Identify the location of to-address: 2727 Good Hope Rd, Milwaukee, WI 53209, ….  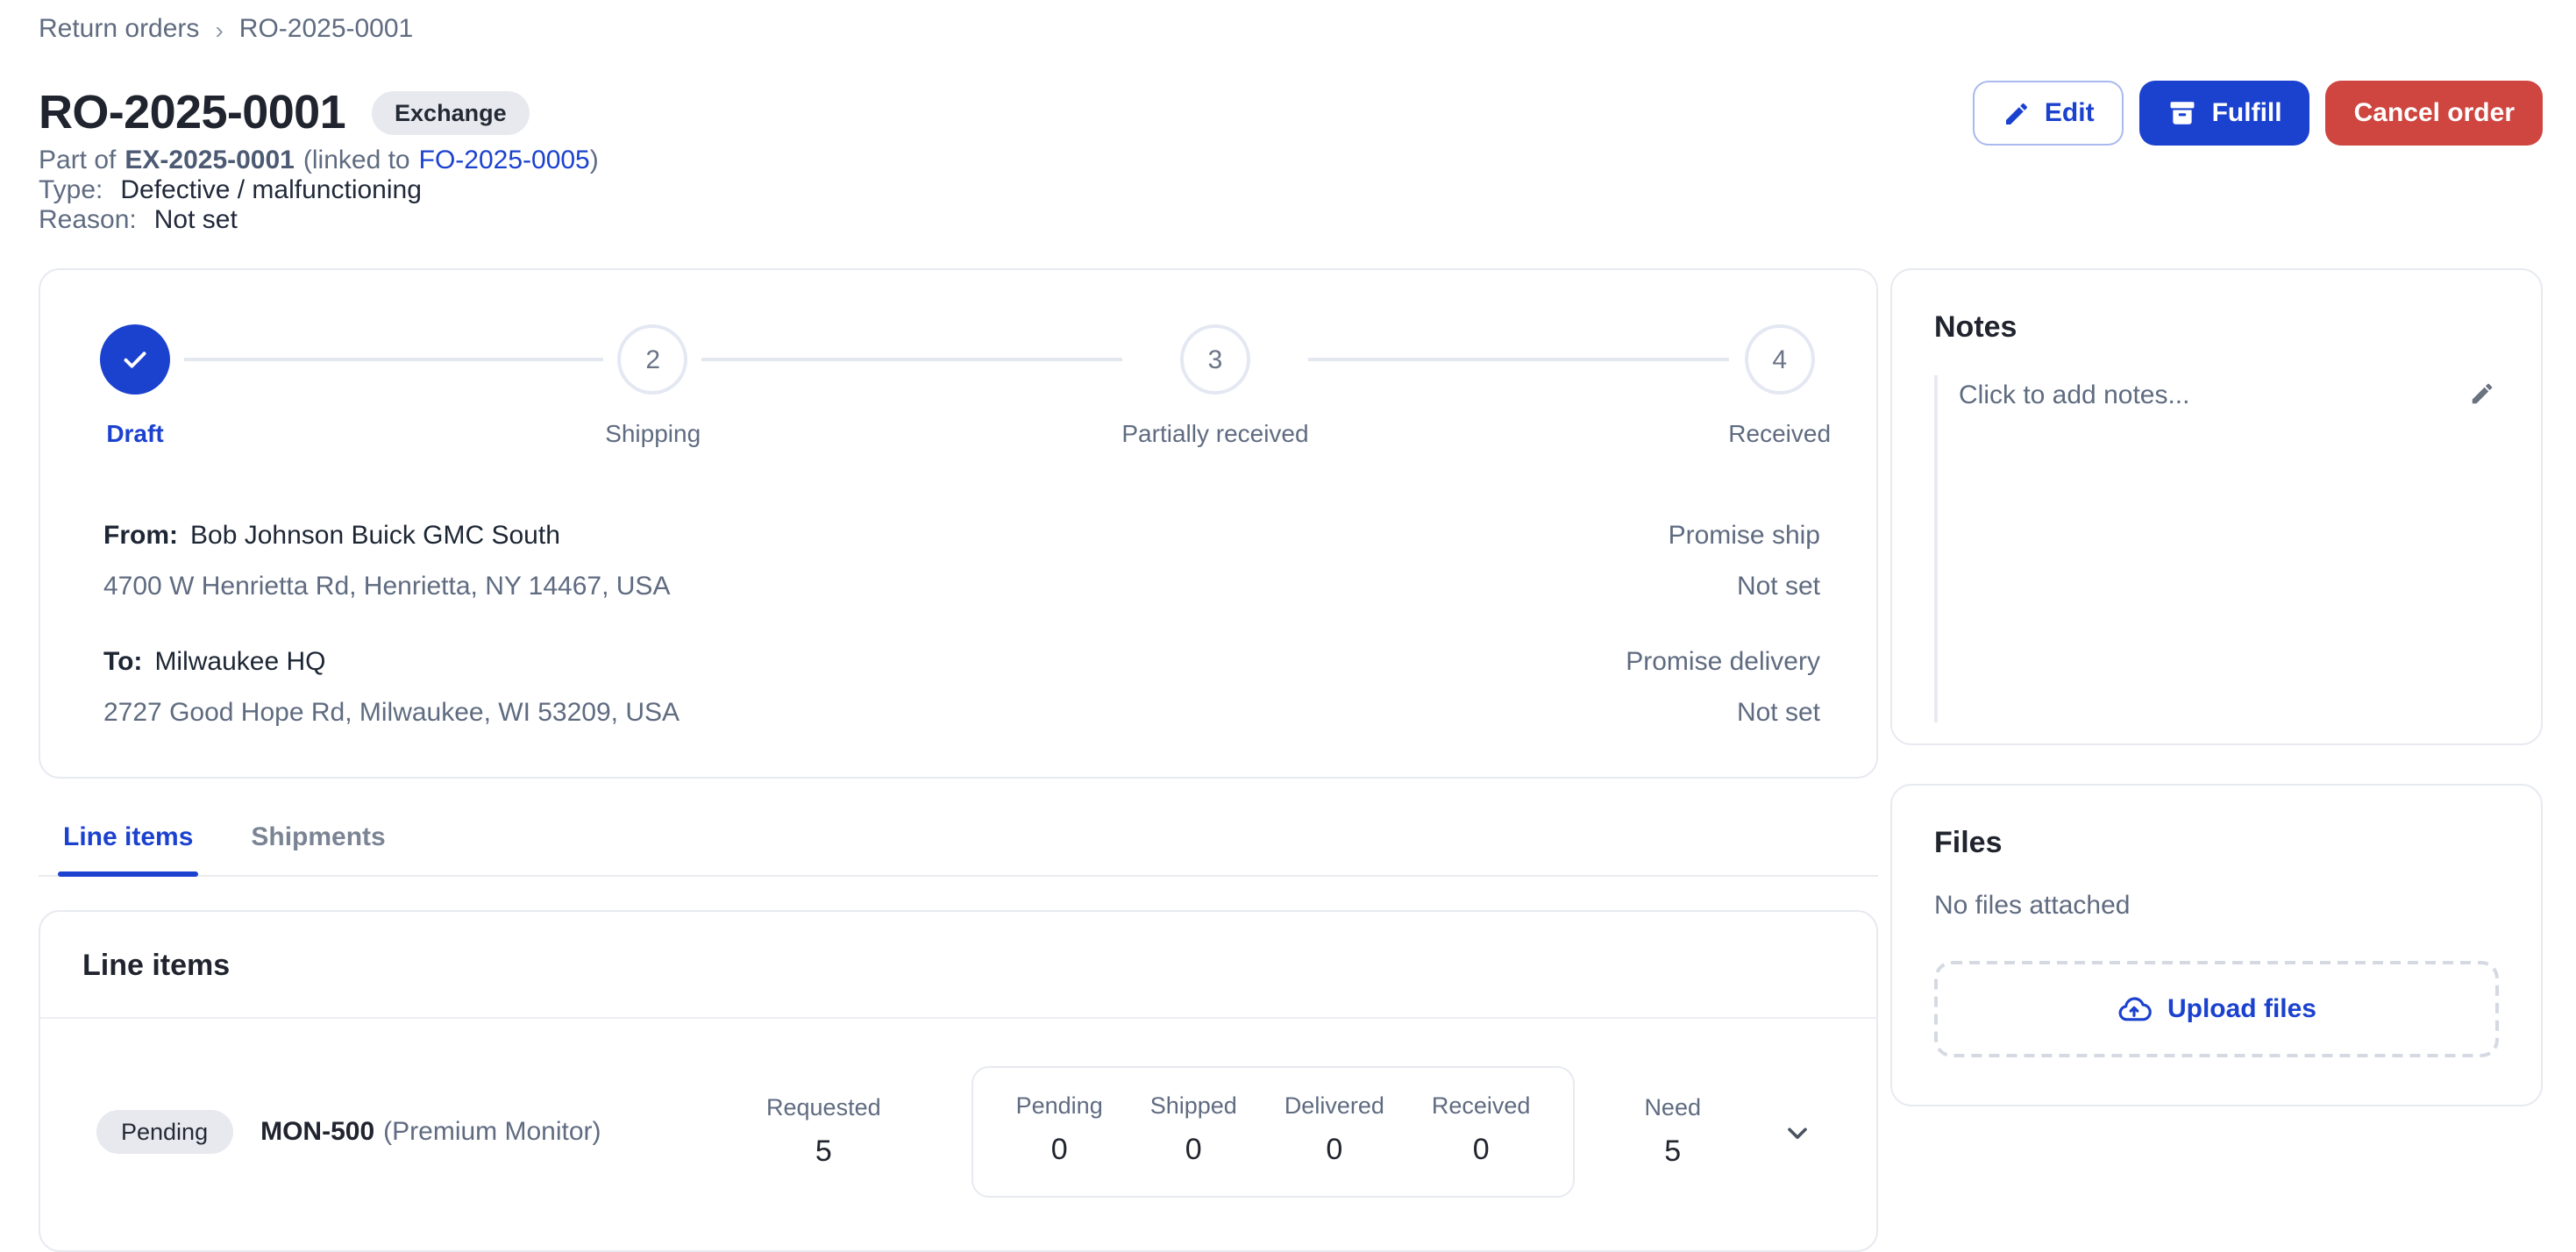
(391, 713).